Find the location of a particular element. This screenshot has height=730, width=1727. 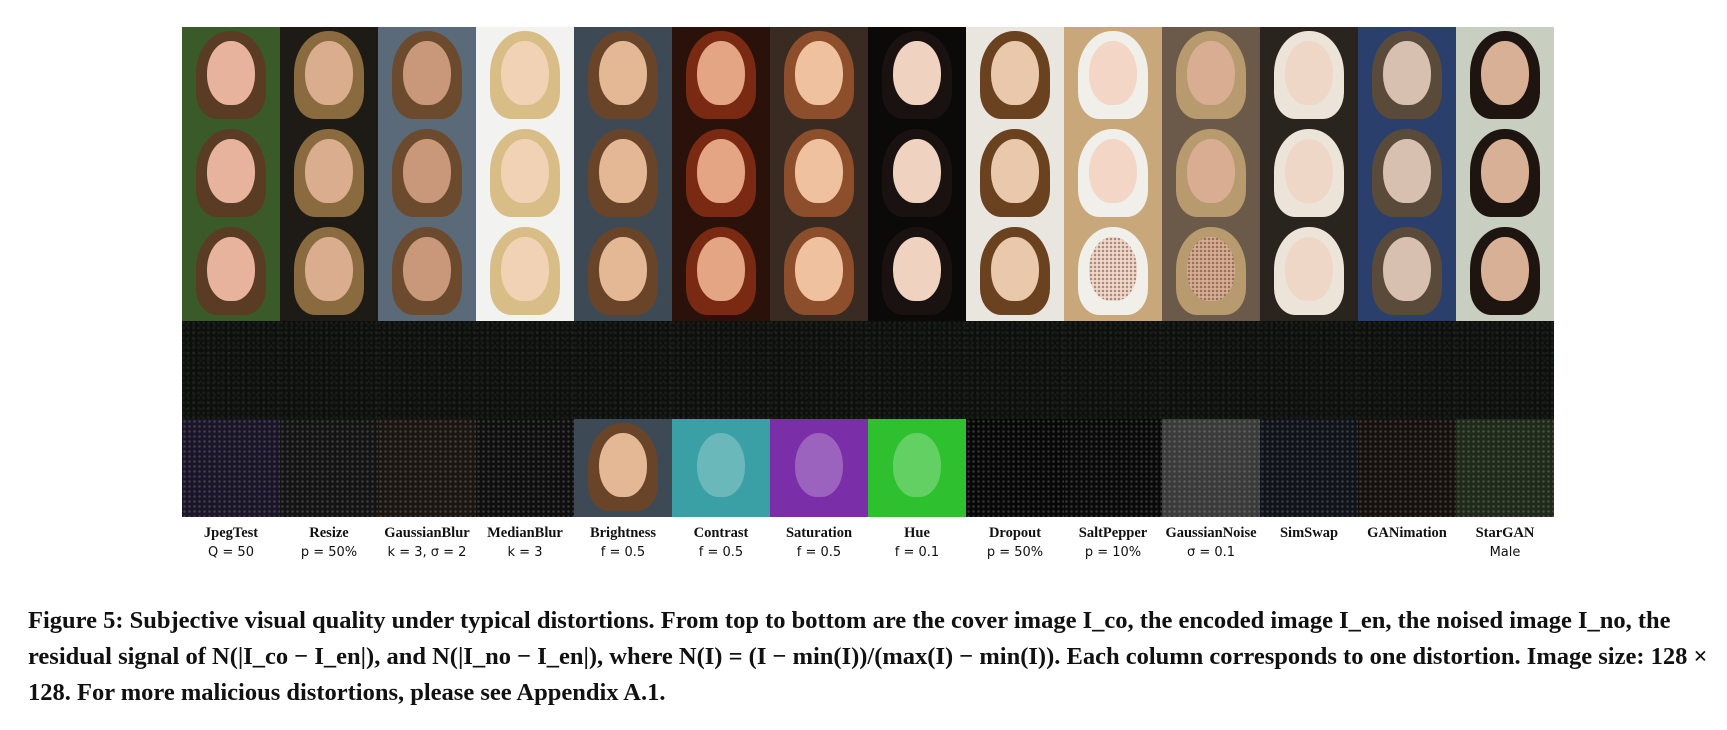

column-label: Resize p = 50% is located at coordinates (329, 543).